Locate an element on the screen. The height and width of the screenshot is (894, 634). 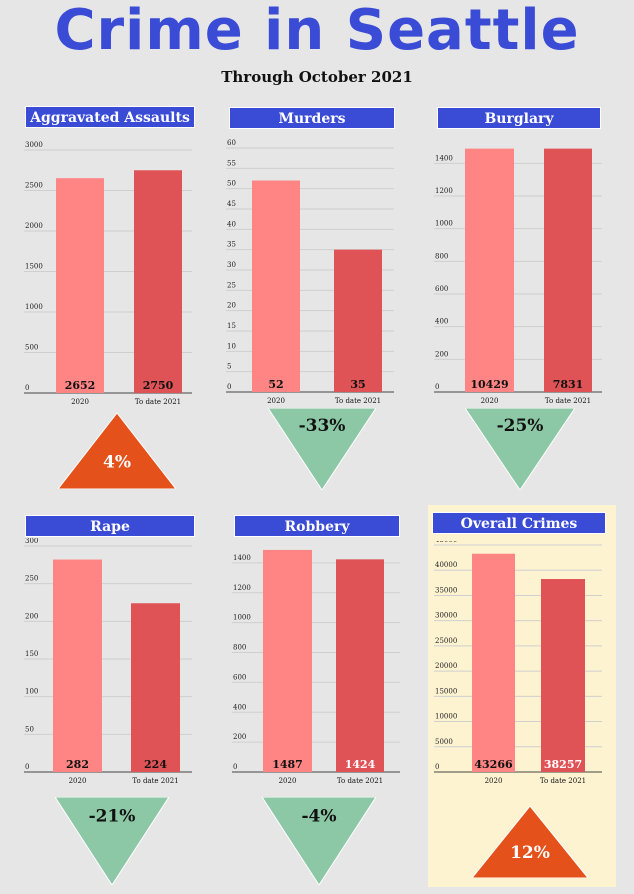
change-percent-label: -25% is located at coordinates (520, 426).